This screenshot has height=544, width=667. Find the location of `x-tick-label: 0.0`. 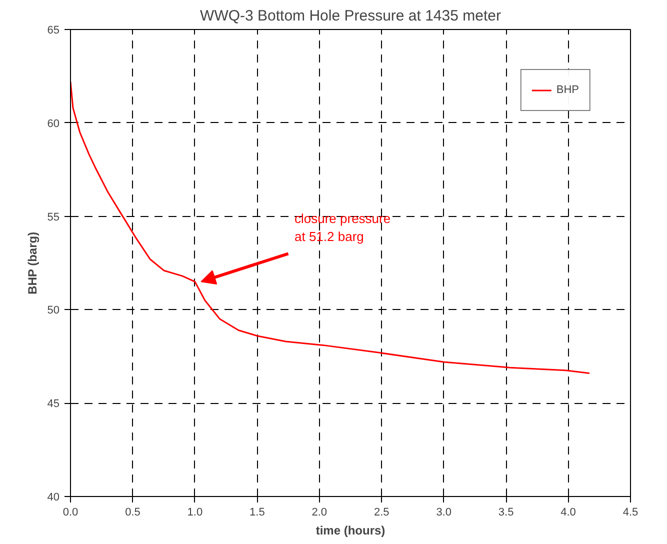

x-tick-label: 0.0 is located at coordinates (70, 512).